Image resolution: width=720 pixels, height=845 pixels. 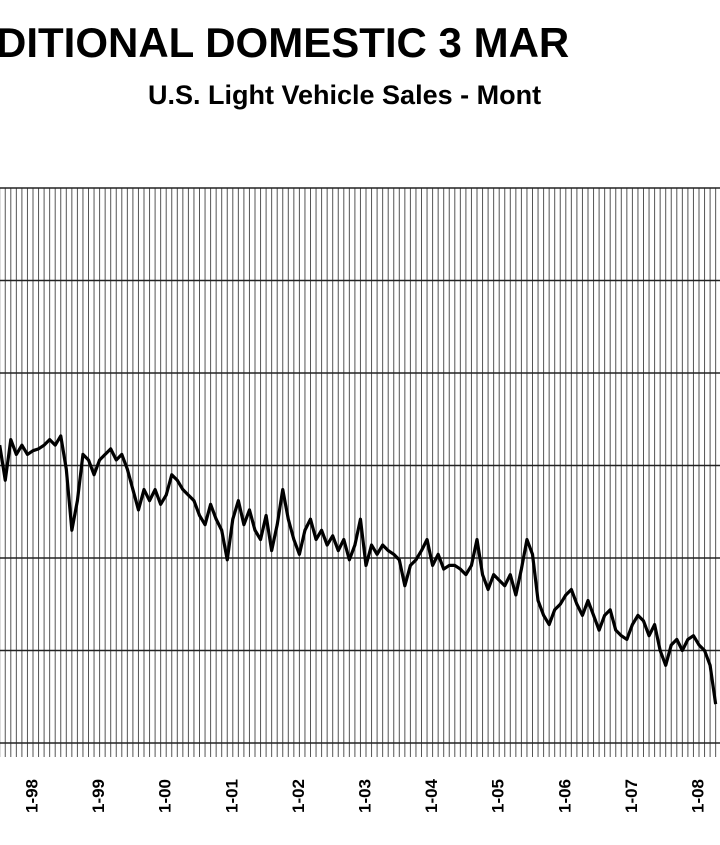 What do you see at coordinates (344, 95) in the screenshot?
I see `chart-subtitle: U.S. Light Vehicle Sales - Mont` at bounding box center [344, 95].